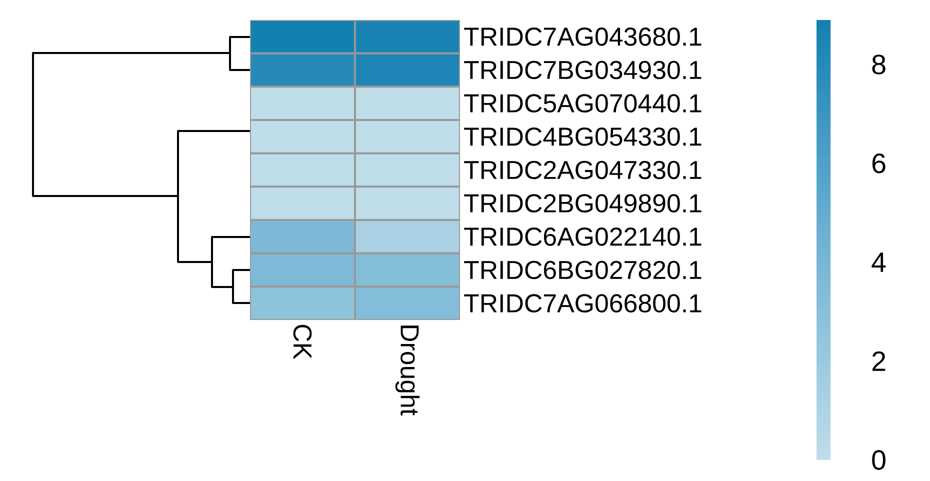 Image resolution: width=930 pixels, height=481 pixels. Describe the element at coordinates (879, 361) in the screenshot. I see `color-bar-label: 2` at that location.